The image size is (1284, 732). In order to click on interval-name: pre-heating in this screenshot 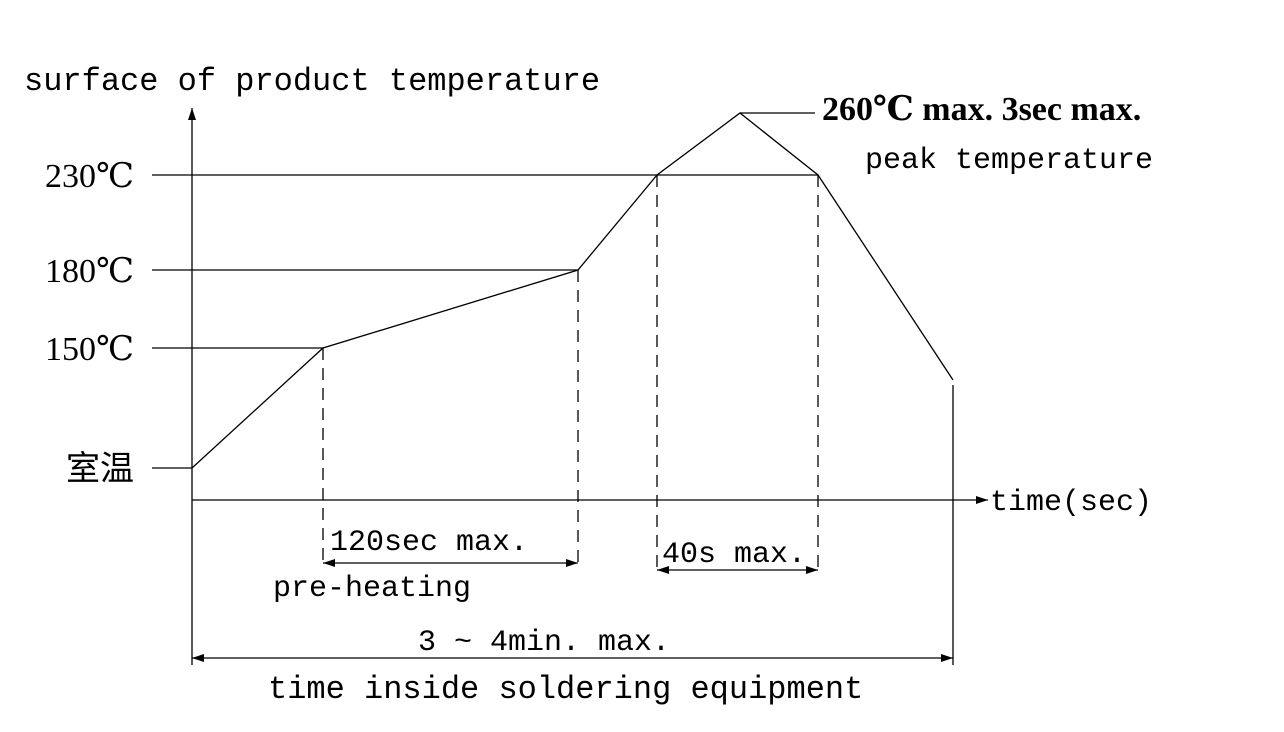, I will do `click(372, 589)`.